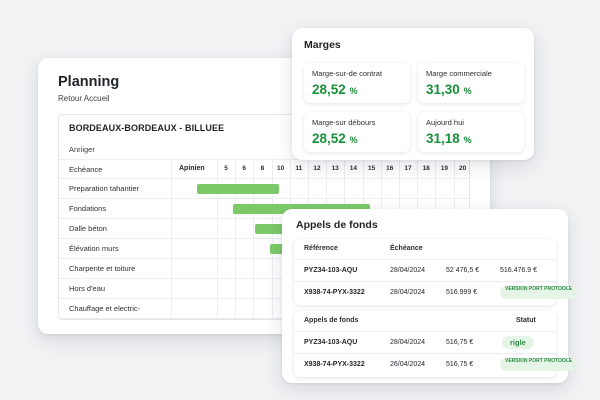 The width and height of the screenshot is (600, 400). I want to click on marges-title: Marges, so click(322, 45).